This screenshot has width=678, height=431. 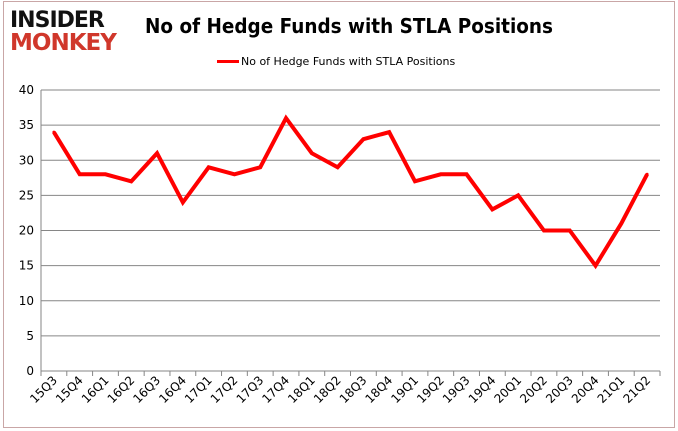 What do you see at coordinates (30, 336) in the screenshot?
I see `y-tick-label: 5` at bounding box center [30, 336].